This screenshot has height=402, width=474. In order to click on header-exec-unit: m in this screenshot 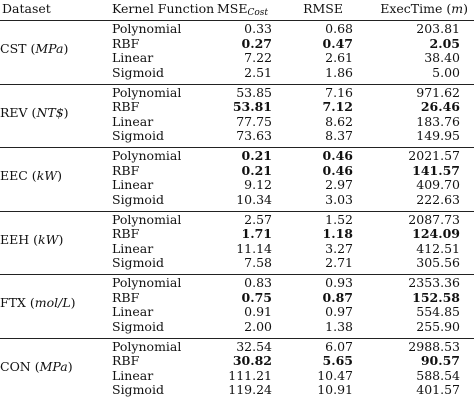, I will do `click(457, 8)`.